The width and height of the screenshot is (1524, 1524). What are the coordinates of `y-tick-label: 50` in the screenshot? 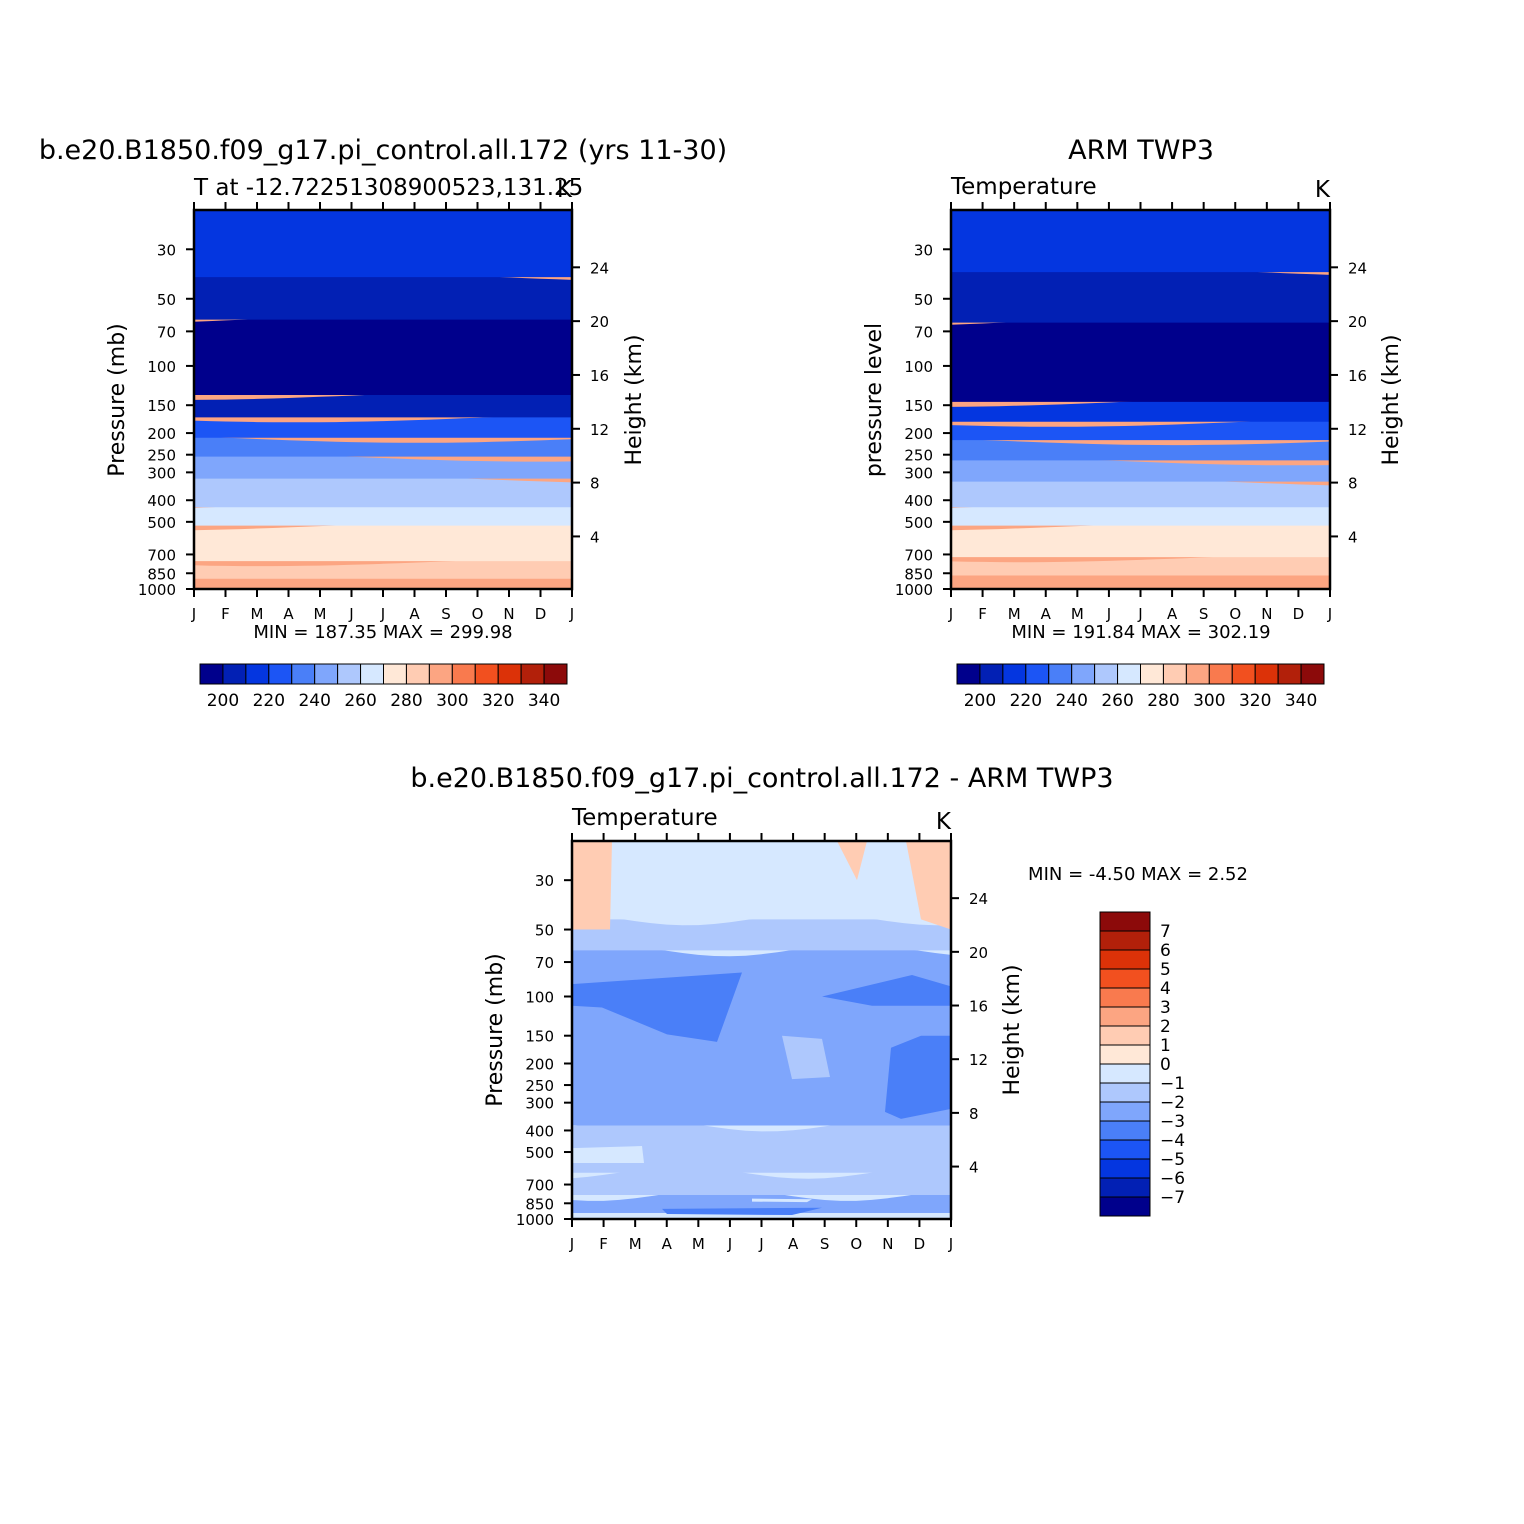 It's located at (544, 931).